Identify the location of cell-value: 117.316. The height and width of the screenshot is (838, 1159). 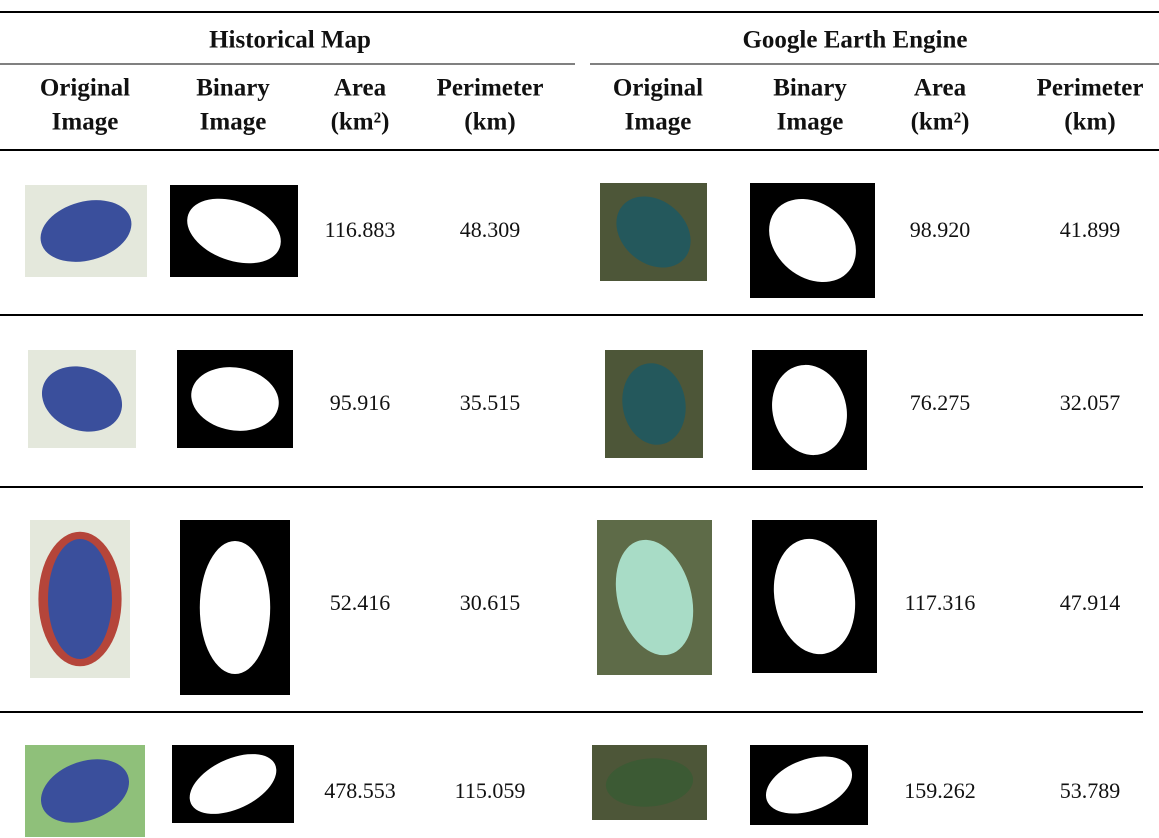
(940, 602).